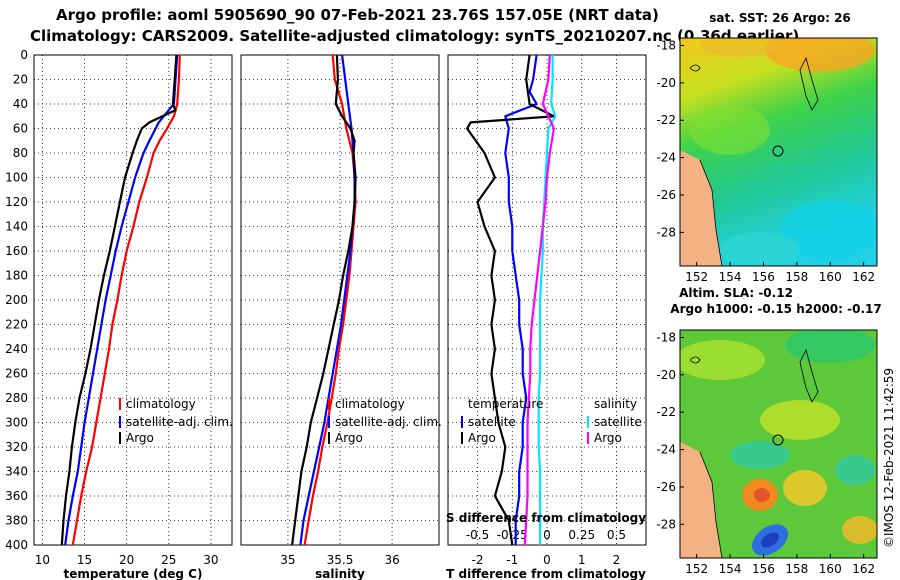 The width and height of the screenshot is (900, 580). Describe the element at coordinates (512, 535) in the screenshot. I see `salinity-diff-tick-label: -0.25` at that location.